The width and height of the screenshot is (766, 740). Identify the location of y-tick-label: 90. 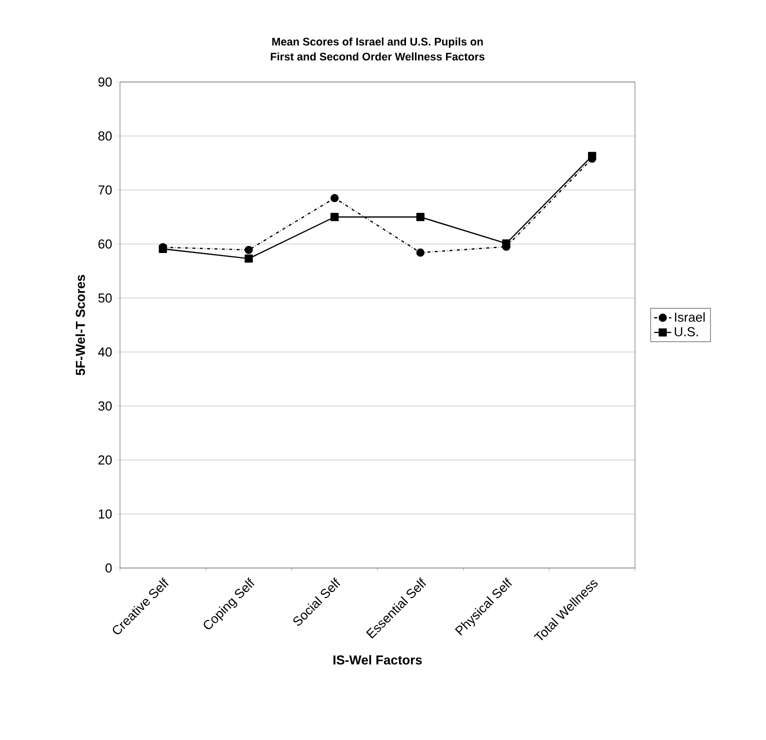
(105, 82).